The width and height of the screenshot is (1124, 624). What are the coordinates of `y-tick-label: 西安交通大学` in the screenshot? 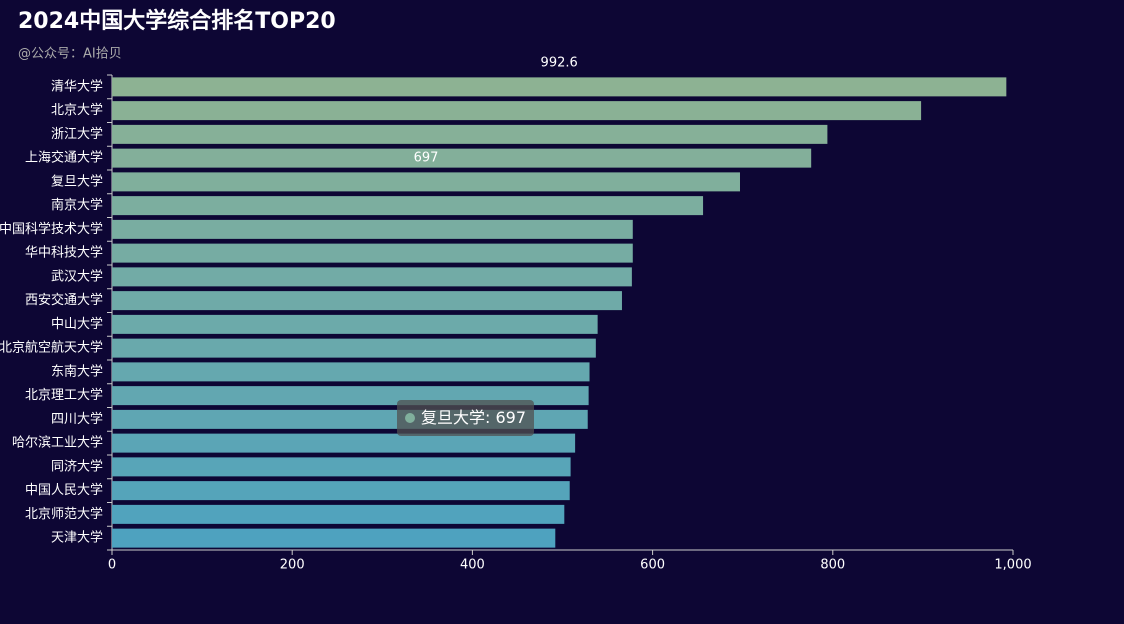 It's located at (64, 300).